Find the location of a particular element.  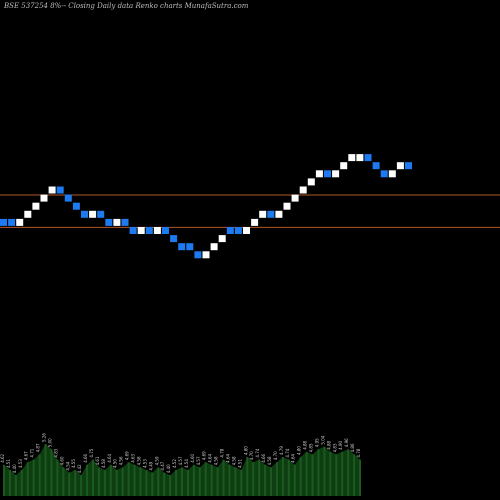

volume-label: 4.71 is located at coordinates (32, 452).